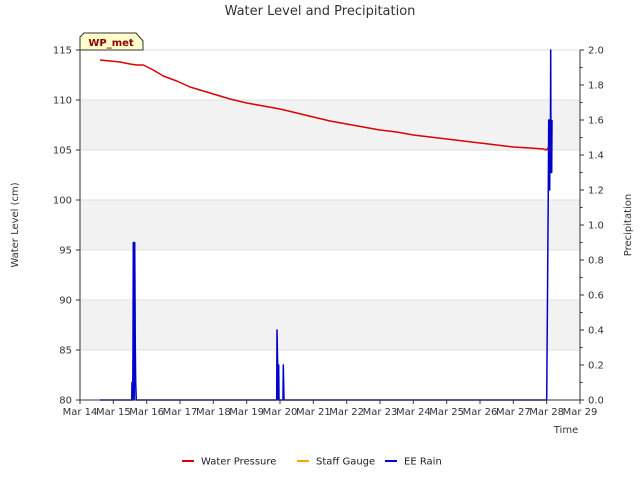  I want to click on y2-tick-label: 0.4, so click(596, 331).